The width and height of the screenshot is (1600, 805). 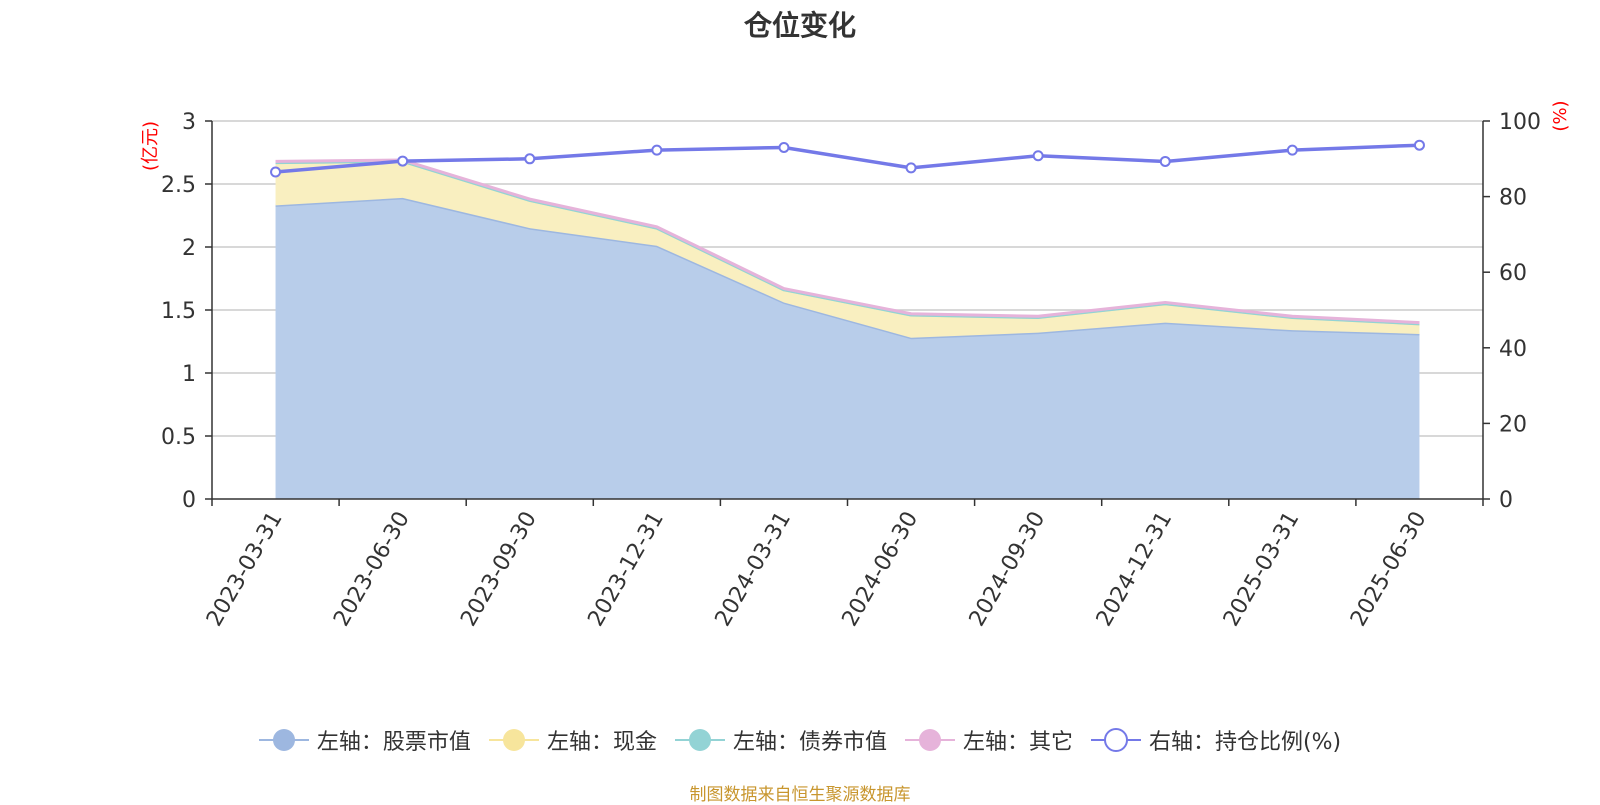 What do you see at coordinates (601, 742) in the screenshot?
I see `legend-label: 左轴：现金` at bounding box center [601, 742].